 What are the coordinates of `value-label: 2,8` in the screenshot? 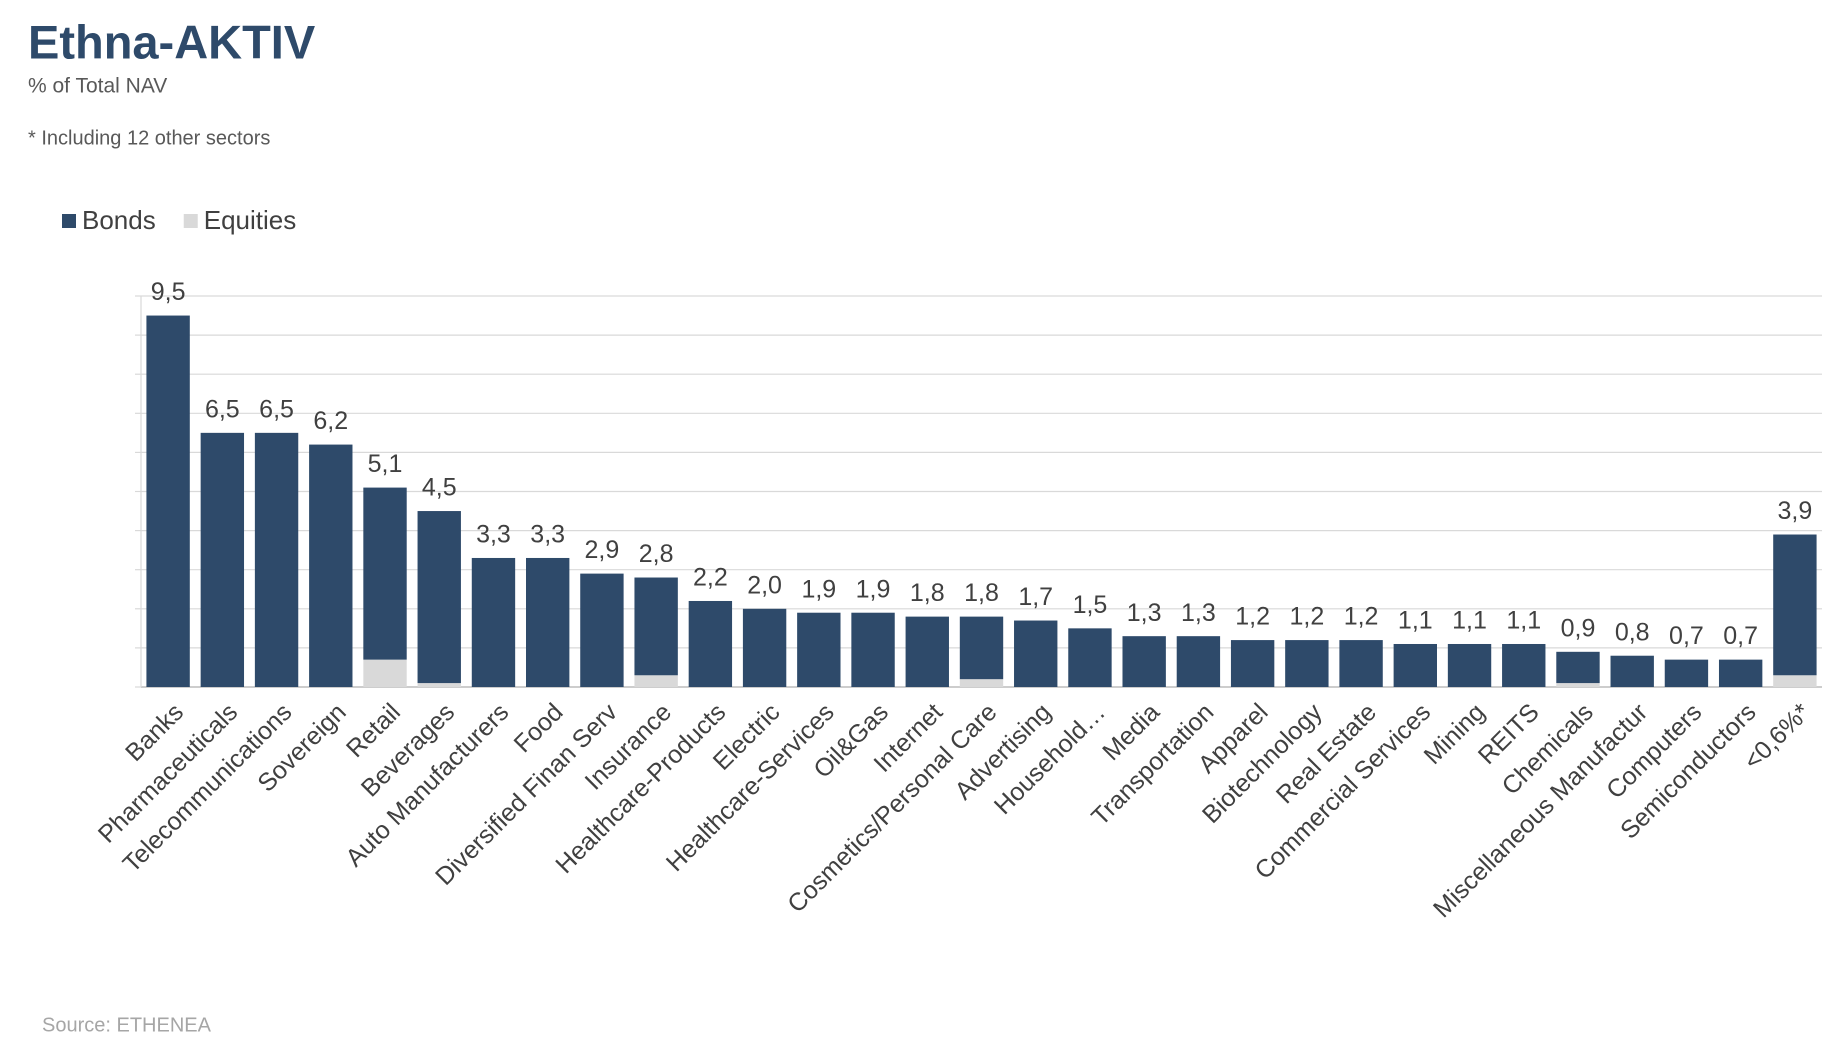 It's located at (656, 554).